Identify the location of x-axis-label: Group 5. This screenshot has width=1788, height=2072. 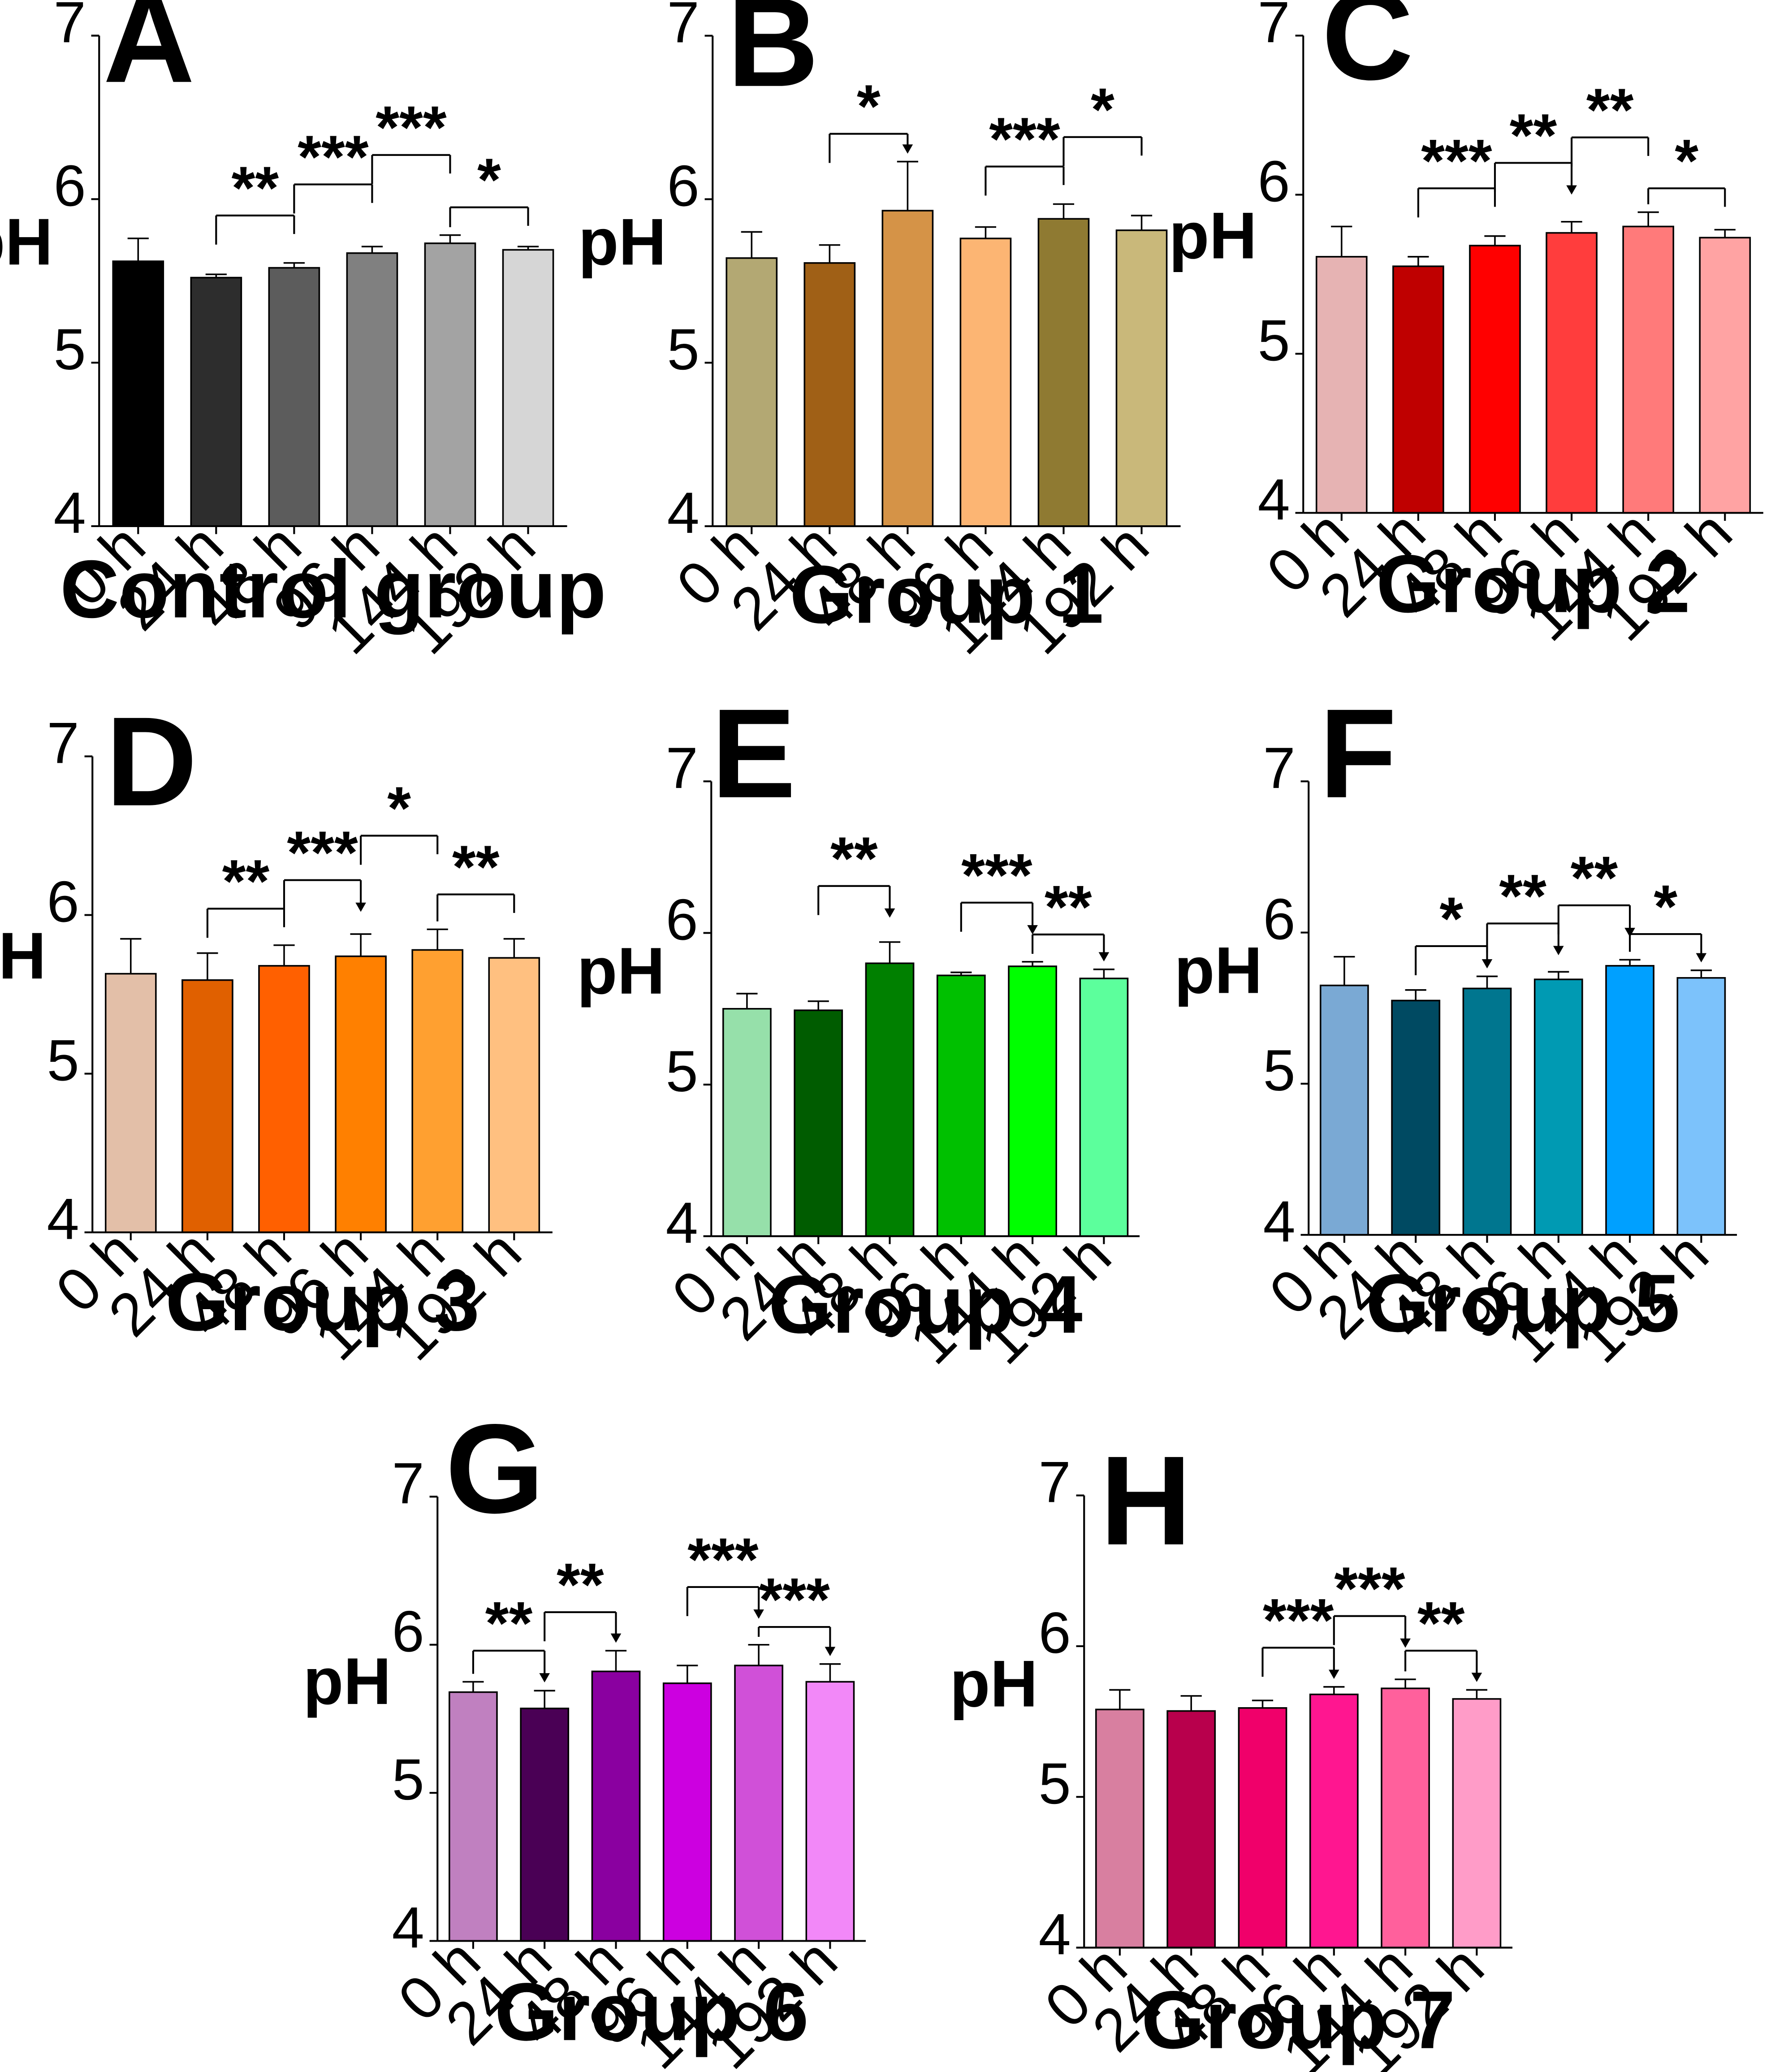
(1523, 1303).